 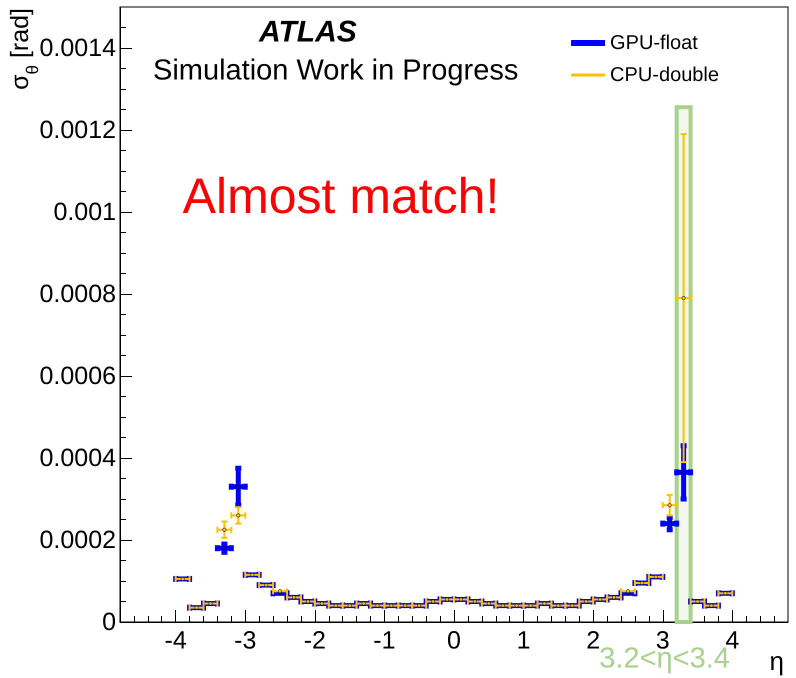 I want to click on y-tick-label: 0, so click(x=109, y=622).